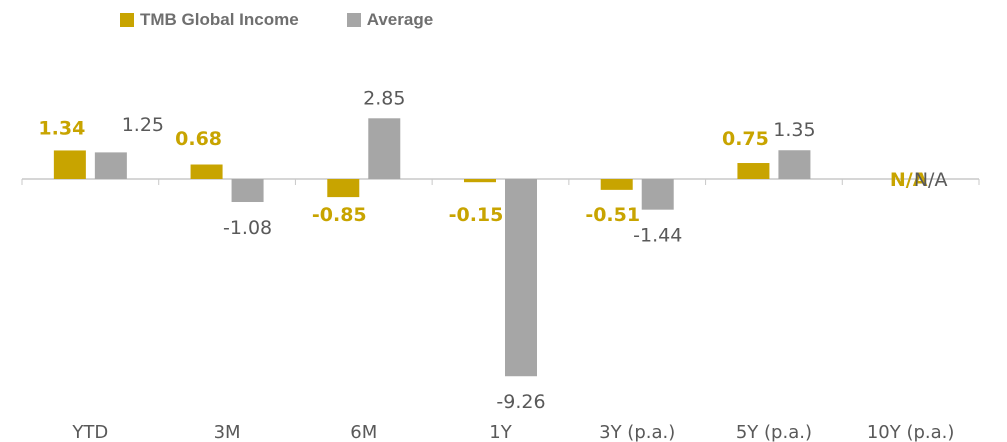  I want to click on fund-data-label: -0.51, so click(612, 215).